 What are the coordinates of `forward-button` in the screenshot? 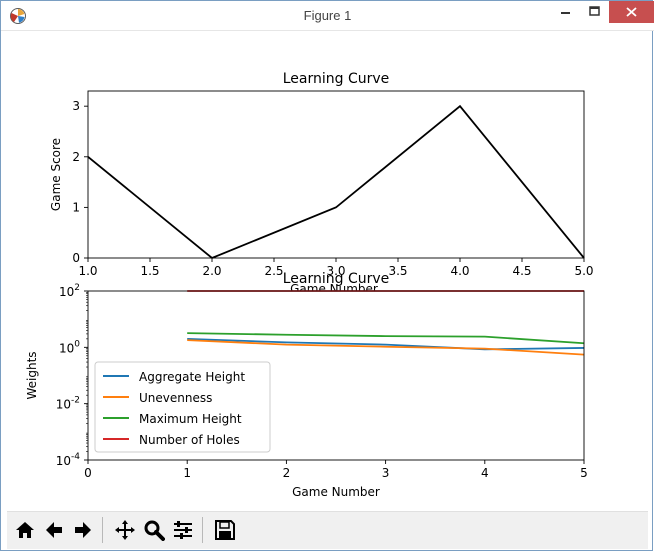 It's located at (83, 530).